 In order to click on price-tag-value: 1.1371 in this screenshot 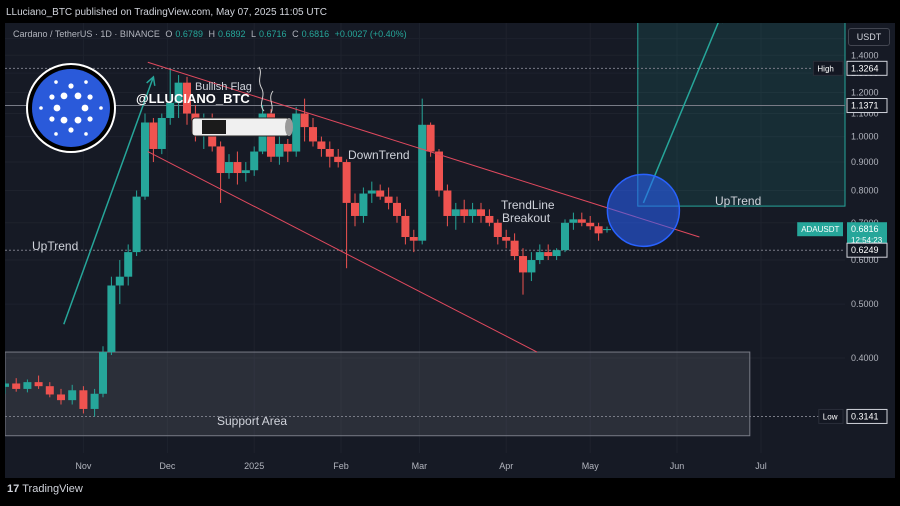, I will do `click(865, 106)`.